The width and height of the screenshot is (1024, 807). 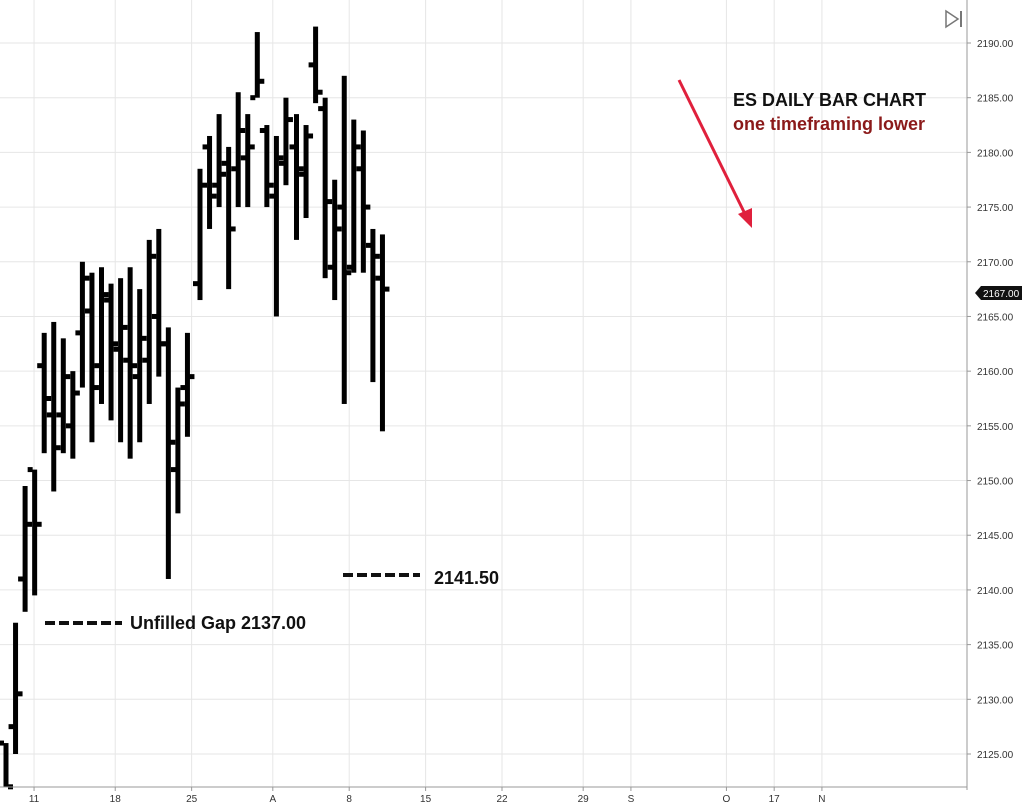 I want to click on y-tick-label: 2145.00, so click(x=995, y=536).